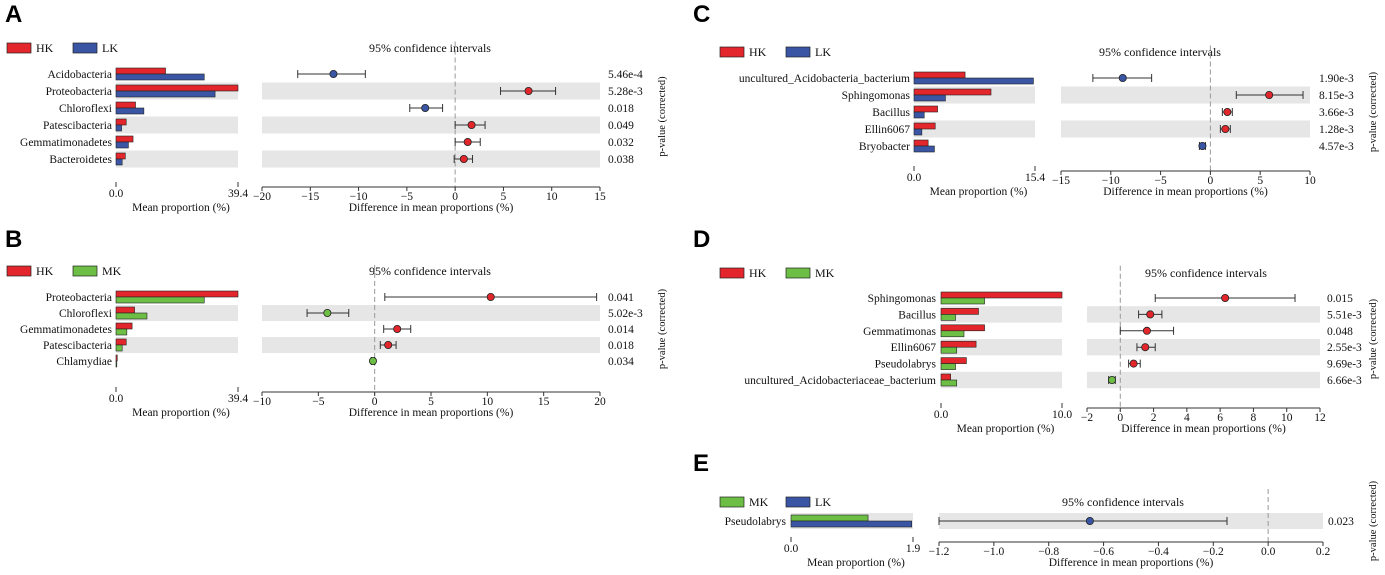  I want to click on mean-tick-label: 1.9, so click(913, 549).